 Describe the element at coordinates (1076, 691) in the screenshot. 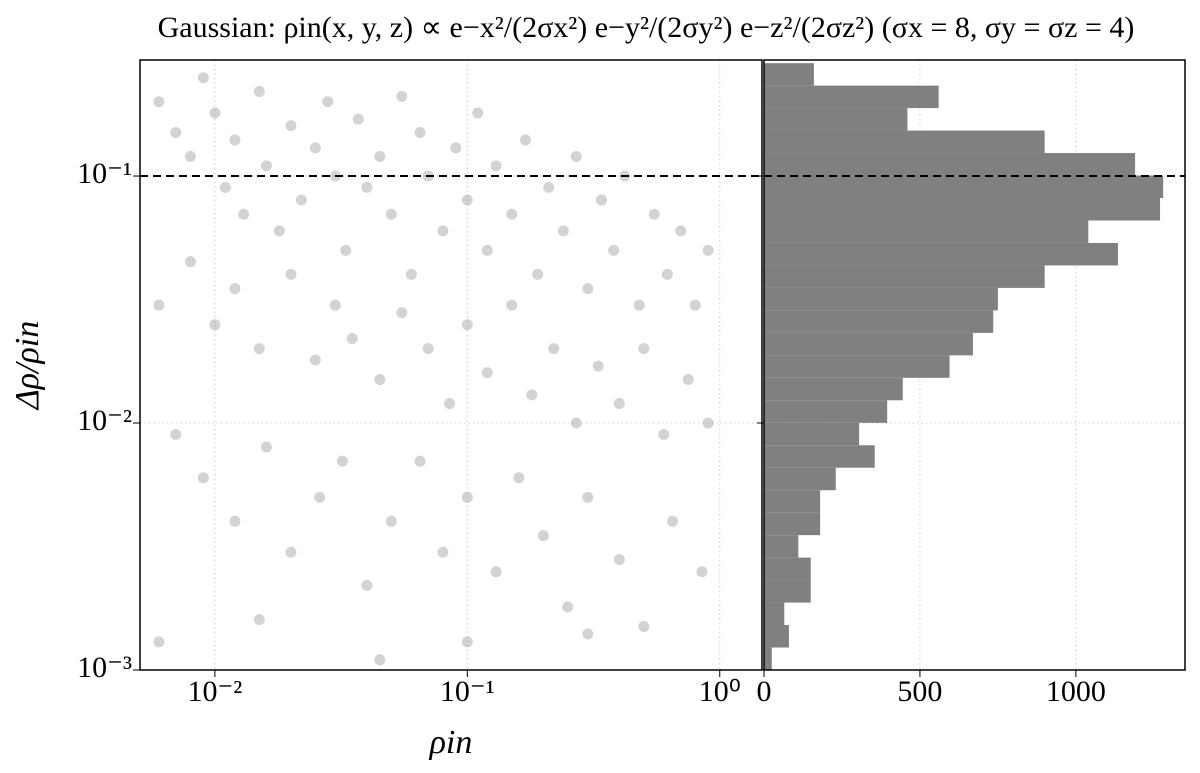

I see `x-tick-label: 1000` at that location.